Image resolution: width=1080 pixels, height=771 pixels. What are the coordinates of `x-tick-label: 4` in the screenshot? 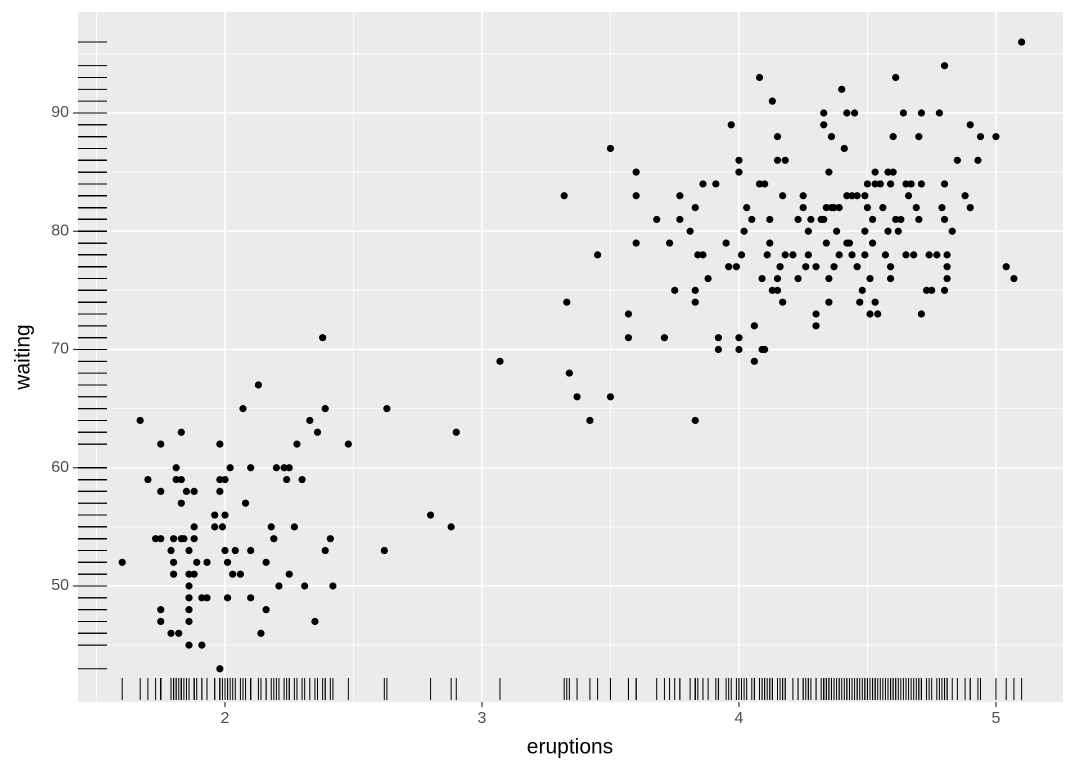 It's located at (738, 718).